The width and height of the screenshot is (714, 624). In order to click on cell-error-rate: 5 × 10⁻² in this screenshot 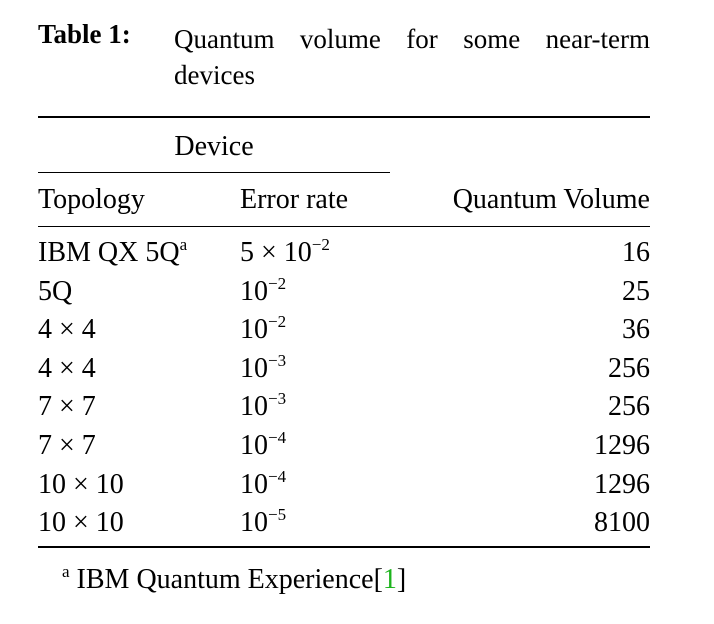, I will do `click(285, 252)`.